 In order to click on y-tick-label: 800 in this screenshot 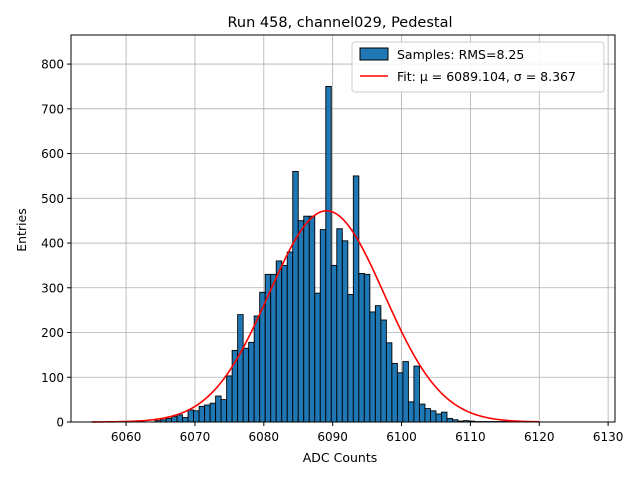, I will do `click(52, 65)`.